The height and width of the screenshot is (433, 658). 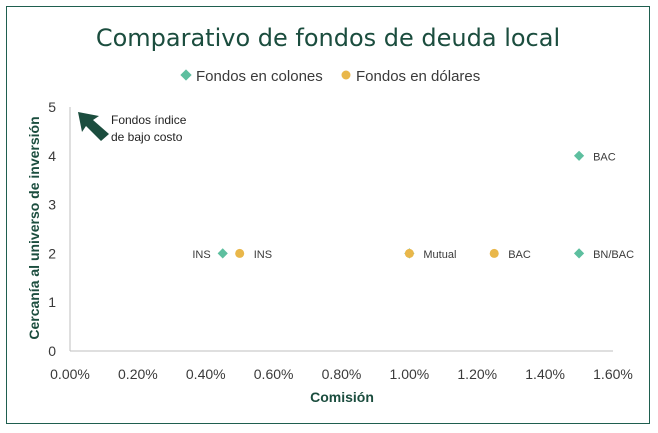 I want to click on y-tick-label: 1, so click(x=52, y=302).